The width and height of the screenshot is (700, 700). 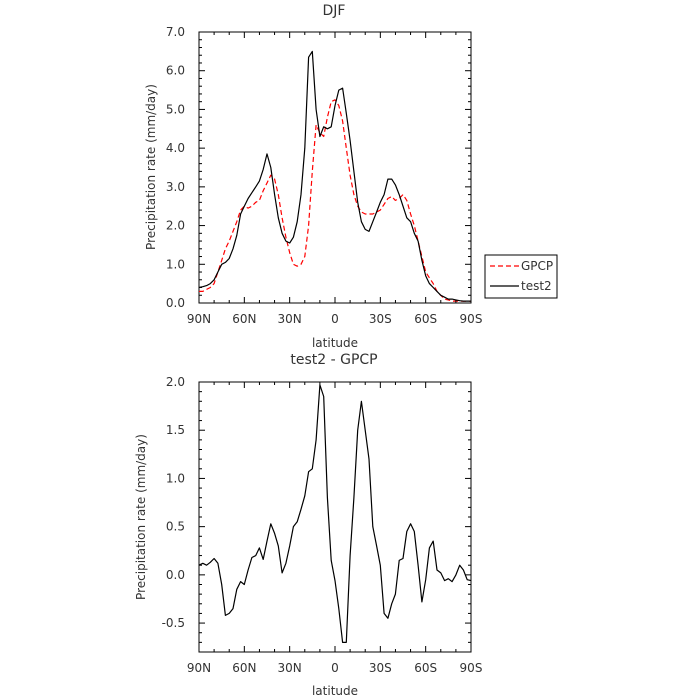 I want to click on series-line-test2, so click(x=334, y=176).